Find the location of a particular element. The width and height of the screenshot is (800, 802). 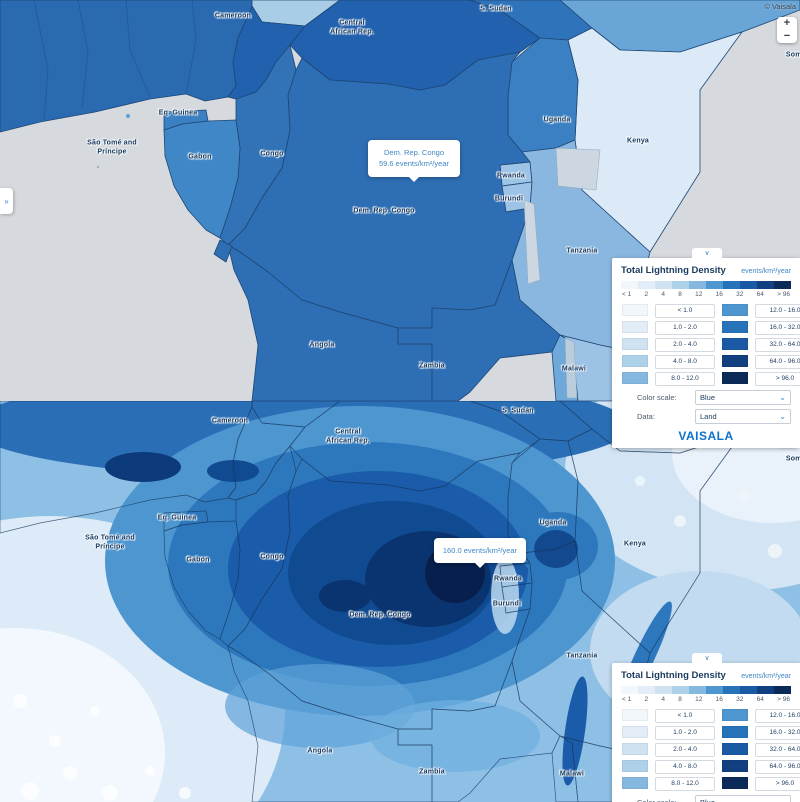

gradient-tick-label: 16 is located at coordinates (719, 699).